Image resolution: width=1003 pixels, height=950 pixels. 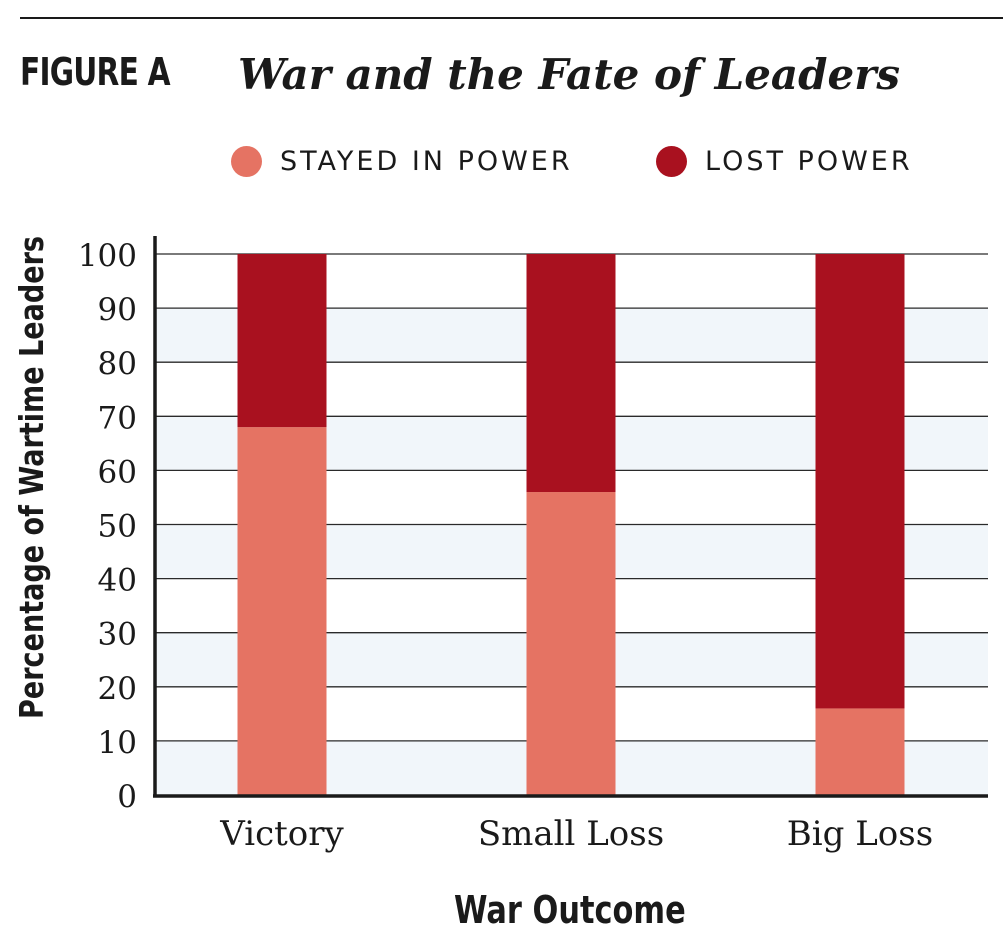 What do you see at coordinates (31, 477) in the screenshot?
I see `y-axis-title: Percentage of Wartime Leaders` at bounding box center [31, 477].